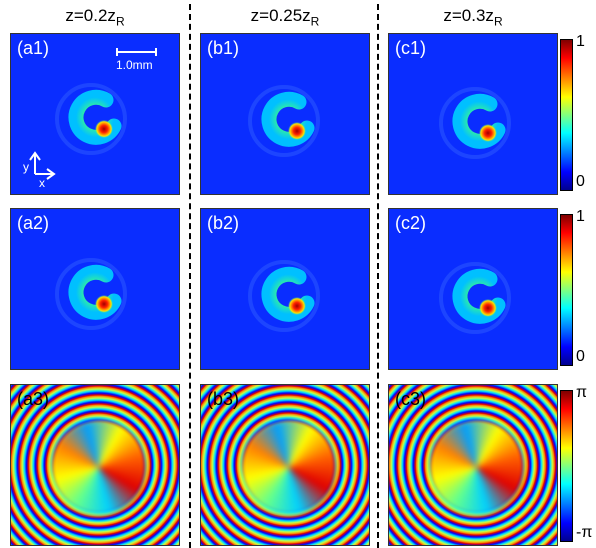 The image size is (596, 548). Describe the element at coordinates (582, 392) in the screenshot. I see `colorbar-label: π` at that location.